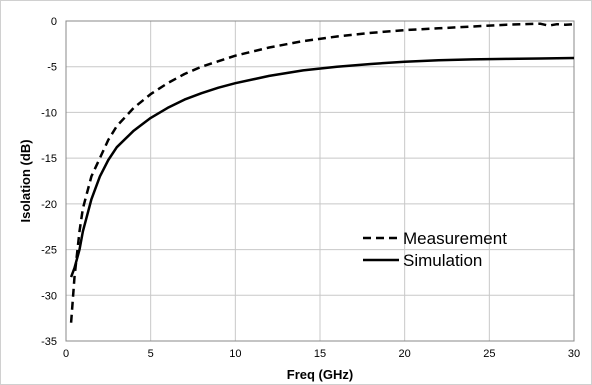 The width and height of the screenshot is (592, 385). Describe the element at coordinates (49, 342) in the screenshot. I see `y-tick-label: -35` at that location.